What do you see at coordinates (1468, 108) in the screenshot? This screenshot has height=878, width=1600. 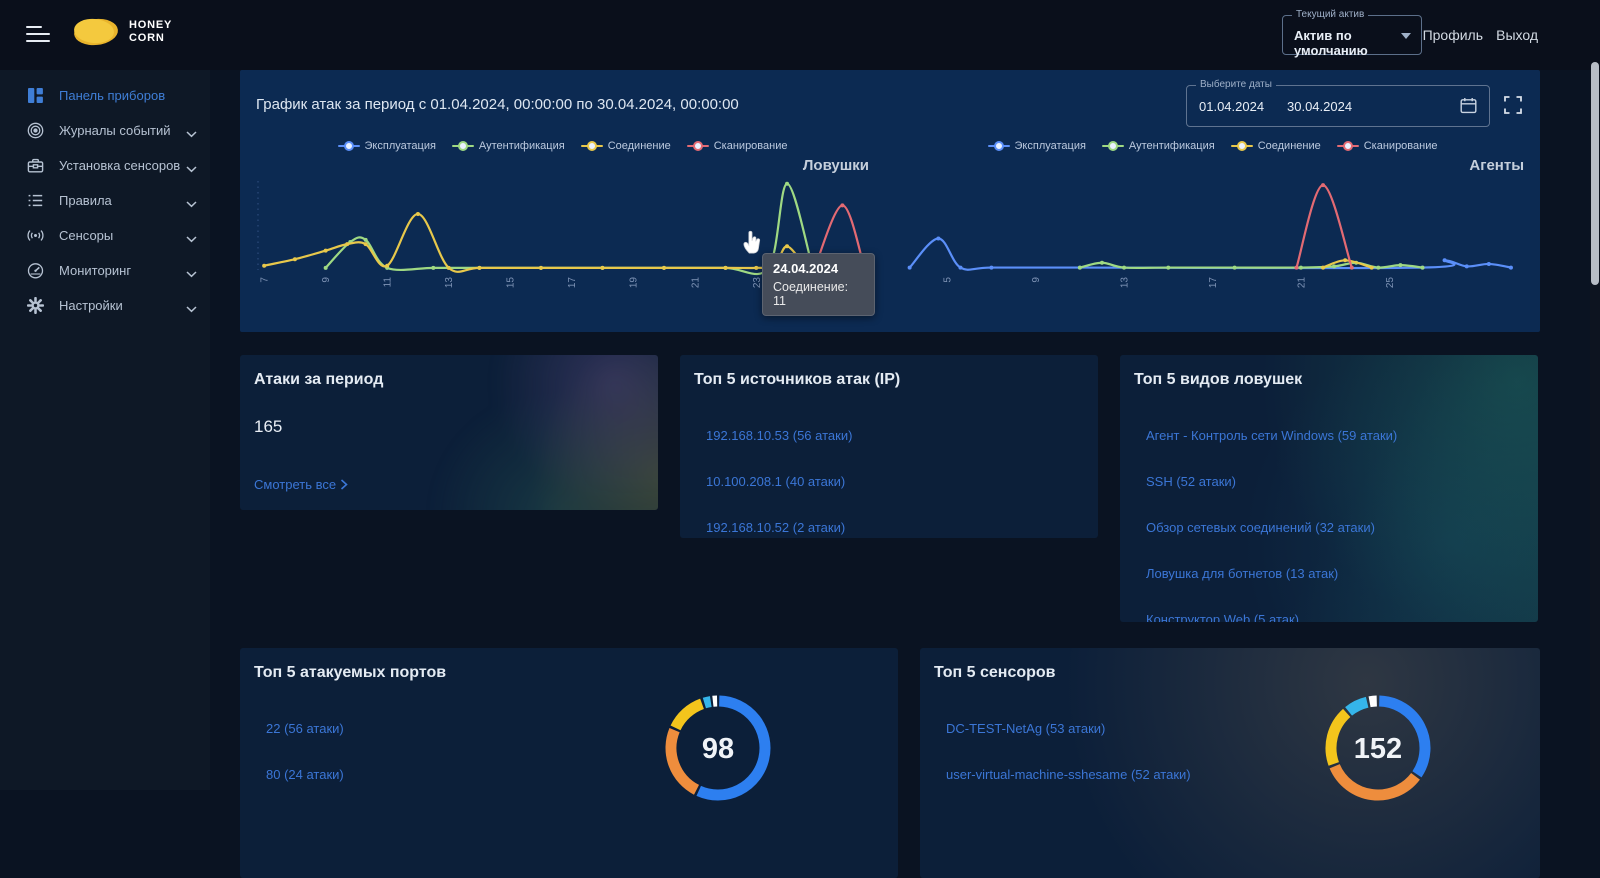 I see `calendar-icon` at bounding box center [1468, 108].